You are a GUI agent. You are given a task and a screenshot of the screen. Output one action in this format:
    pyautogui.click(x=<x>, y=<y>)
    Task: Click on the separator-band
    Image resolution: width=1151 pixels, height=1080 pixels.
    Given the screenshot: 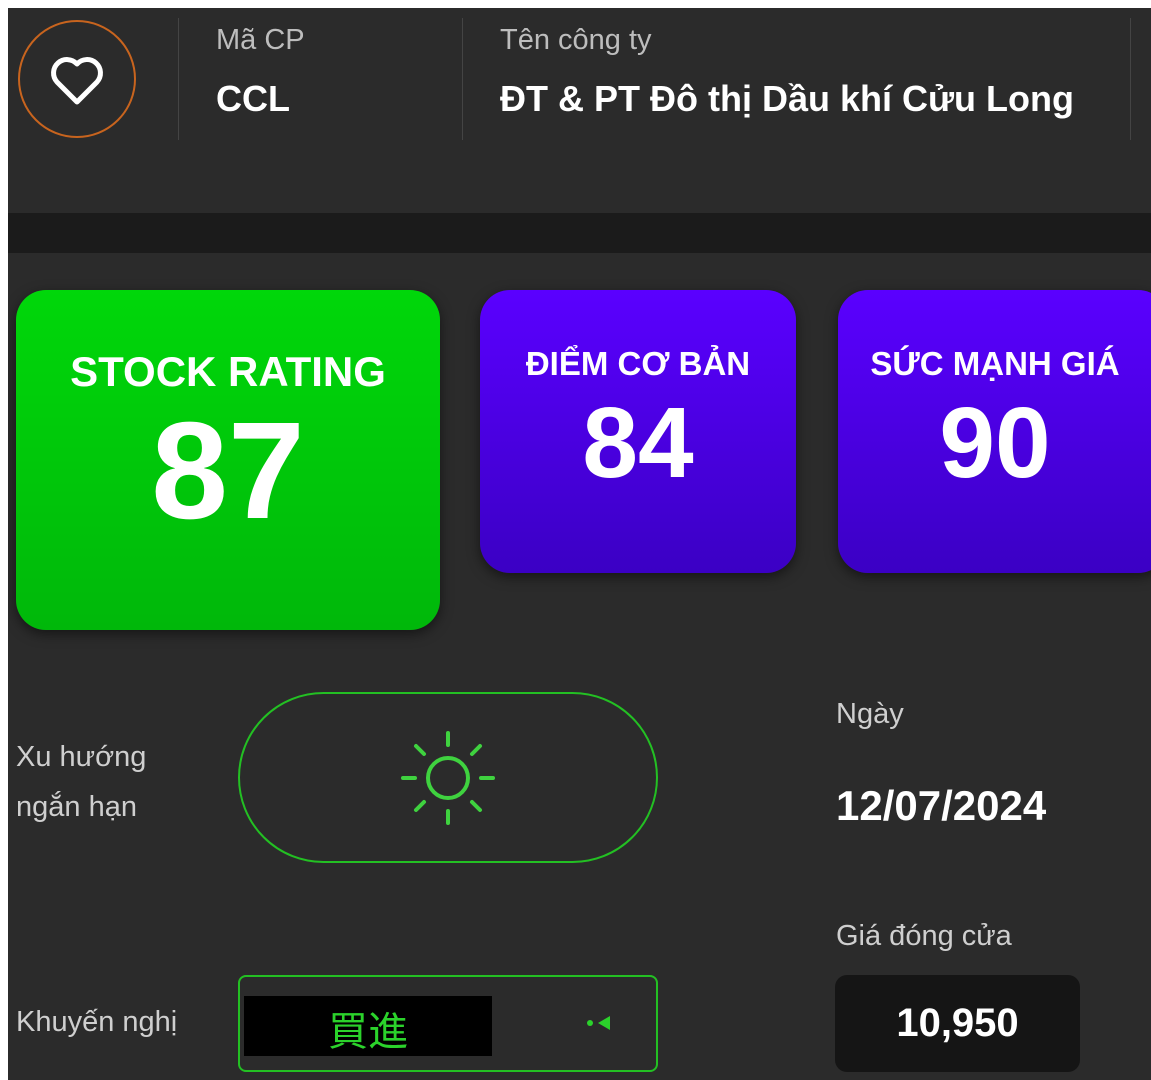 What is the action you would take?
    pyautogui.click(x=579, y=233)
    